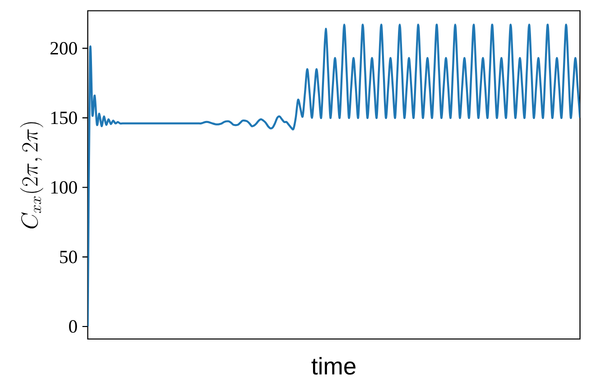 The image size is (589, 390). What do you see at coordinates (64, 187) in the screenshot?
I see `y-tick-label: 100` at bounding box center [64, 187].